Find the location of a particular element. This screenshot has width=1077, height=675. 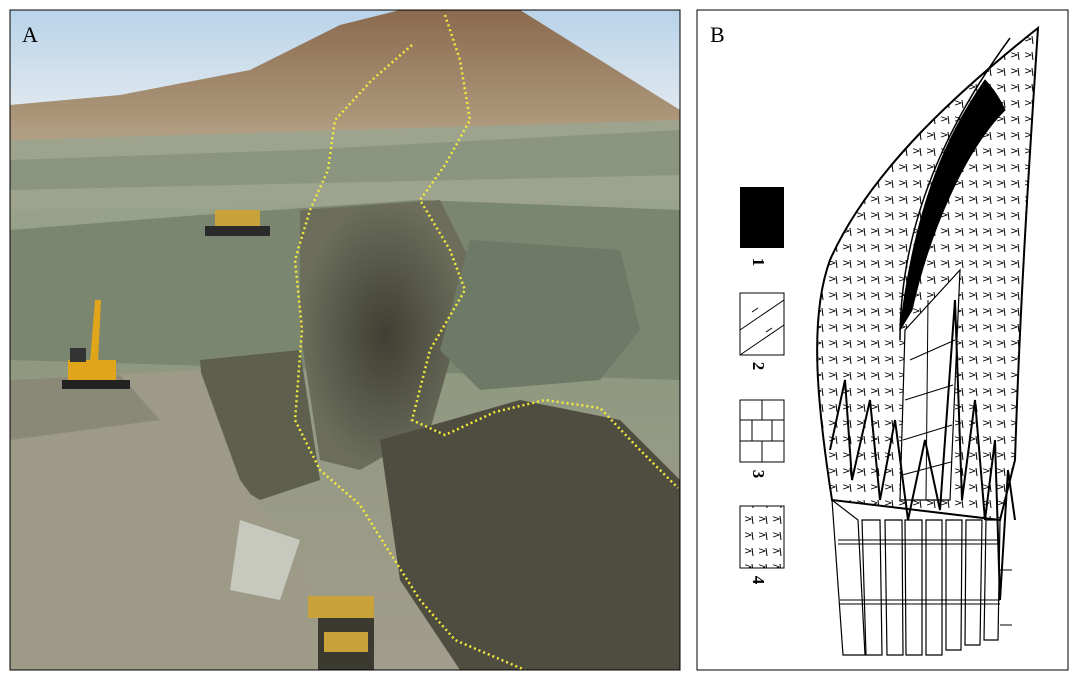

legend-label: 2 is located at coordinates (758, 366).